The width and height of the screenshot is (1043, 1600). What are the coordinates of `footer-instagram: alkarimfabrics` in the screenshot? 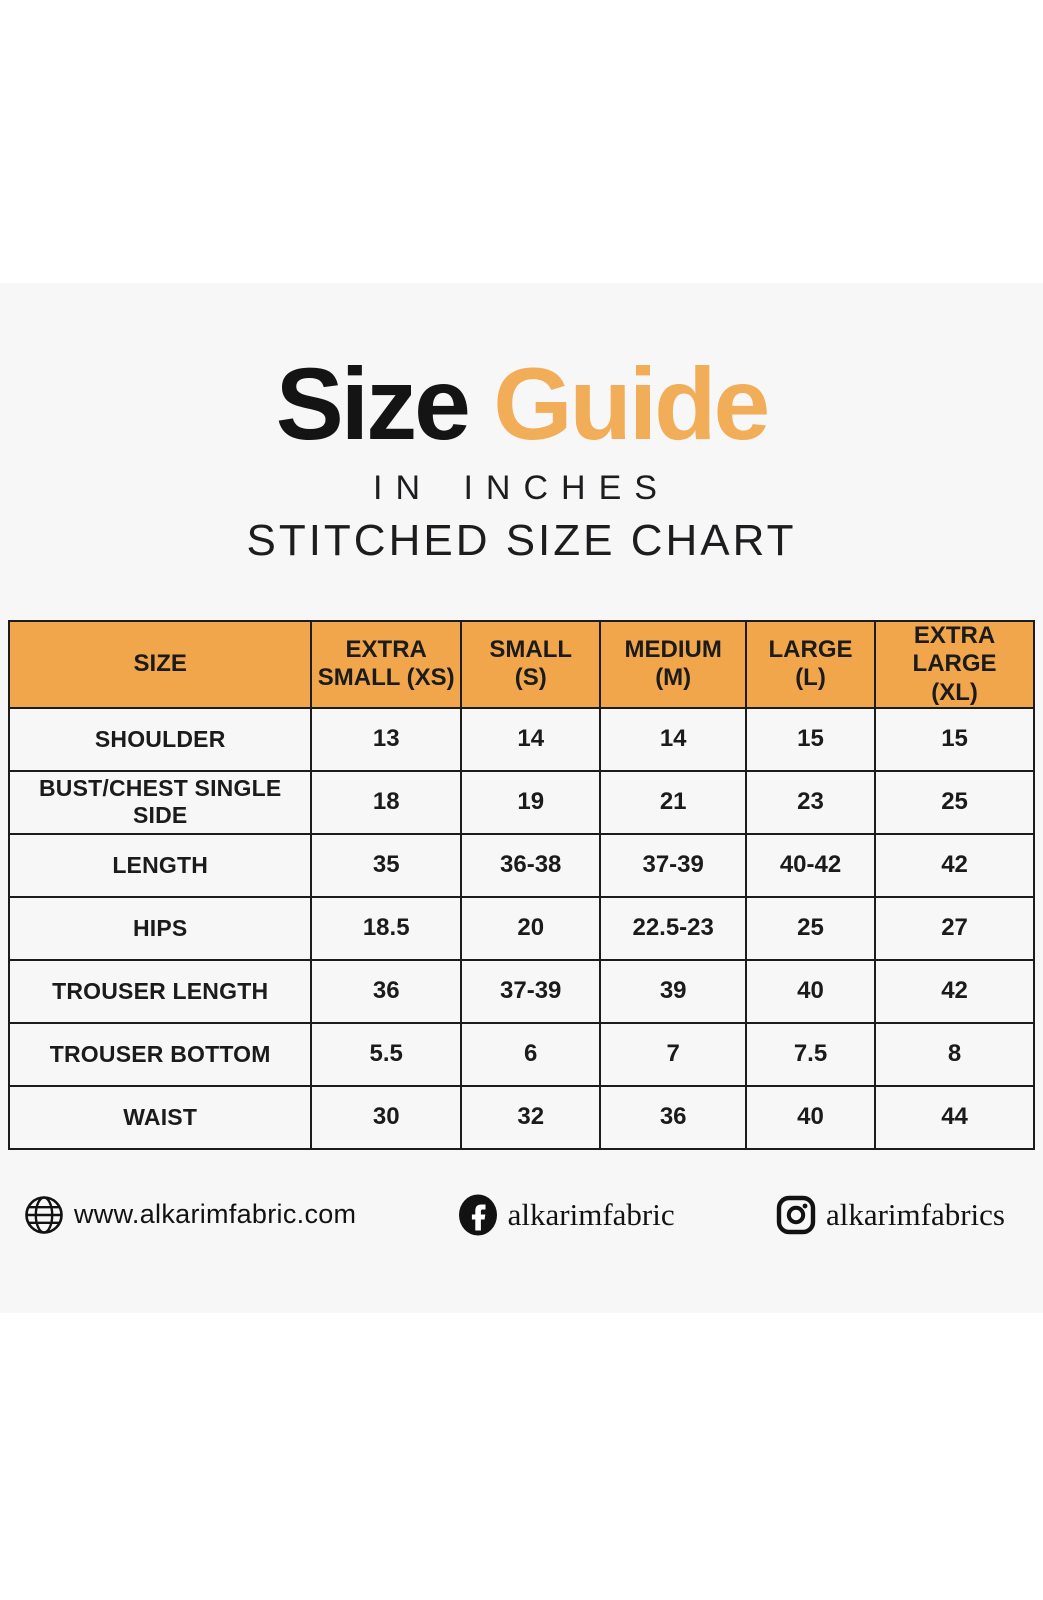 It's located at (890, 1215).